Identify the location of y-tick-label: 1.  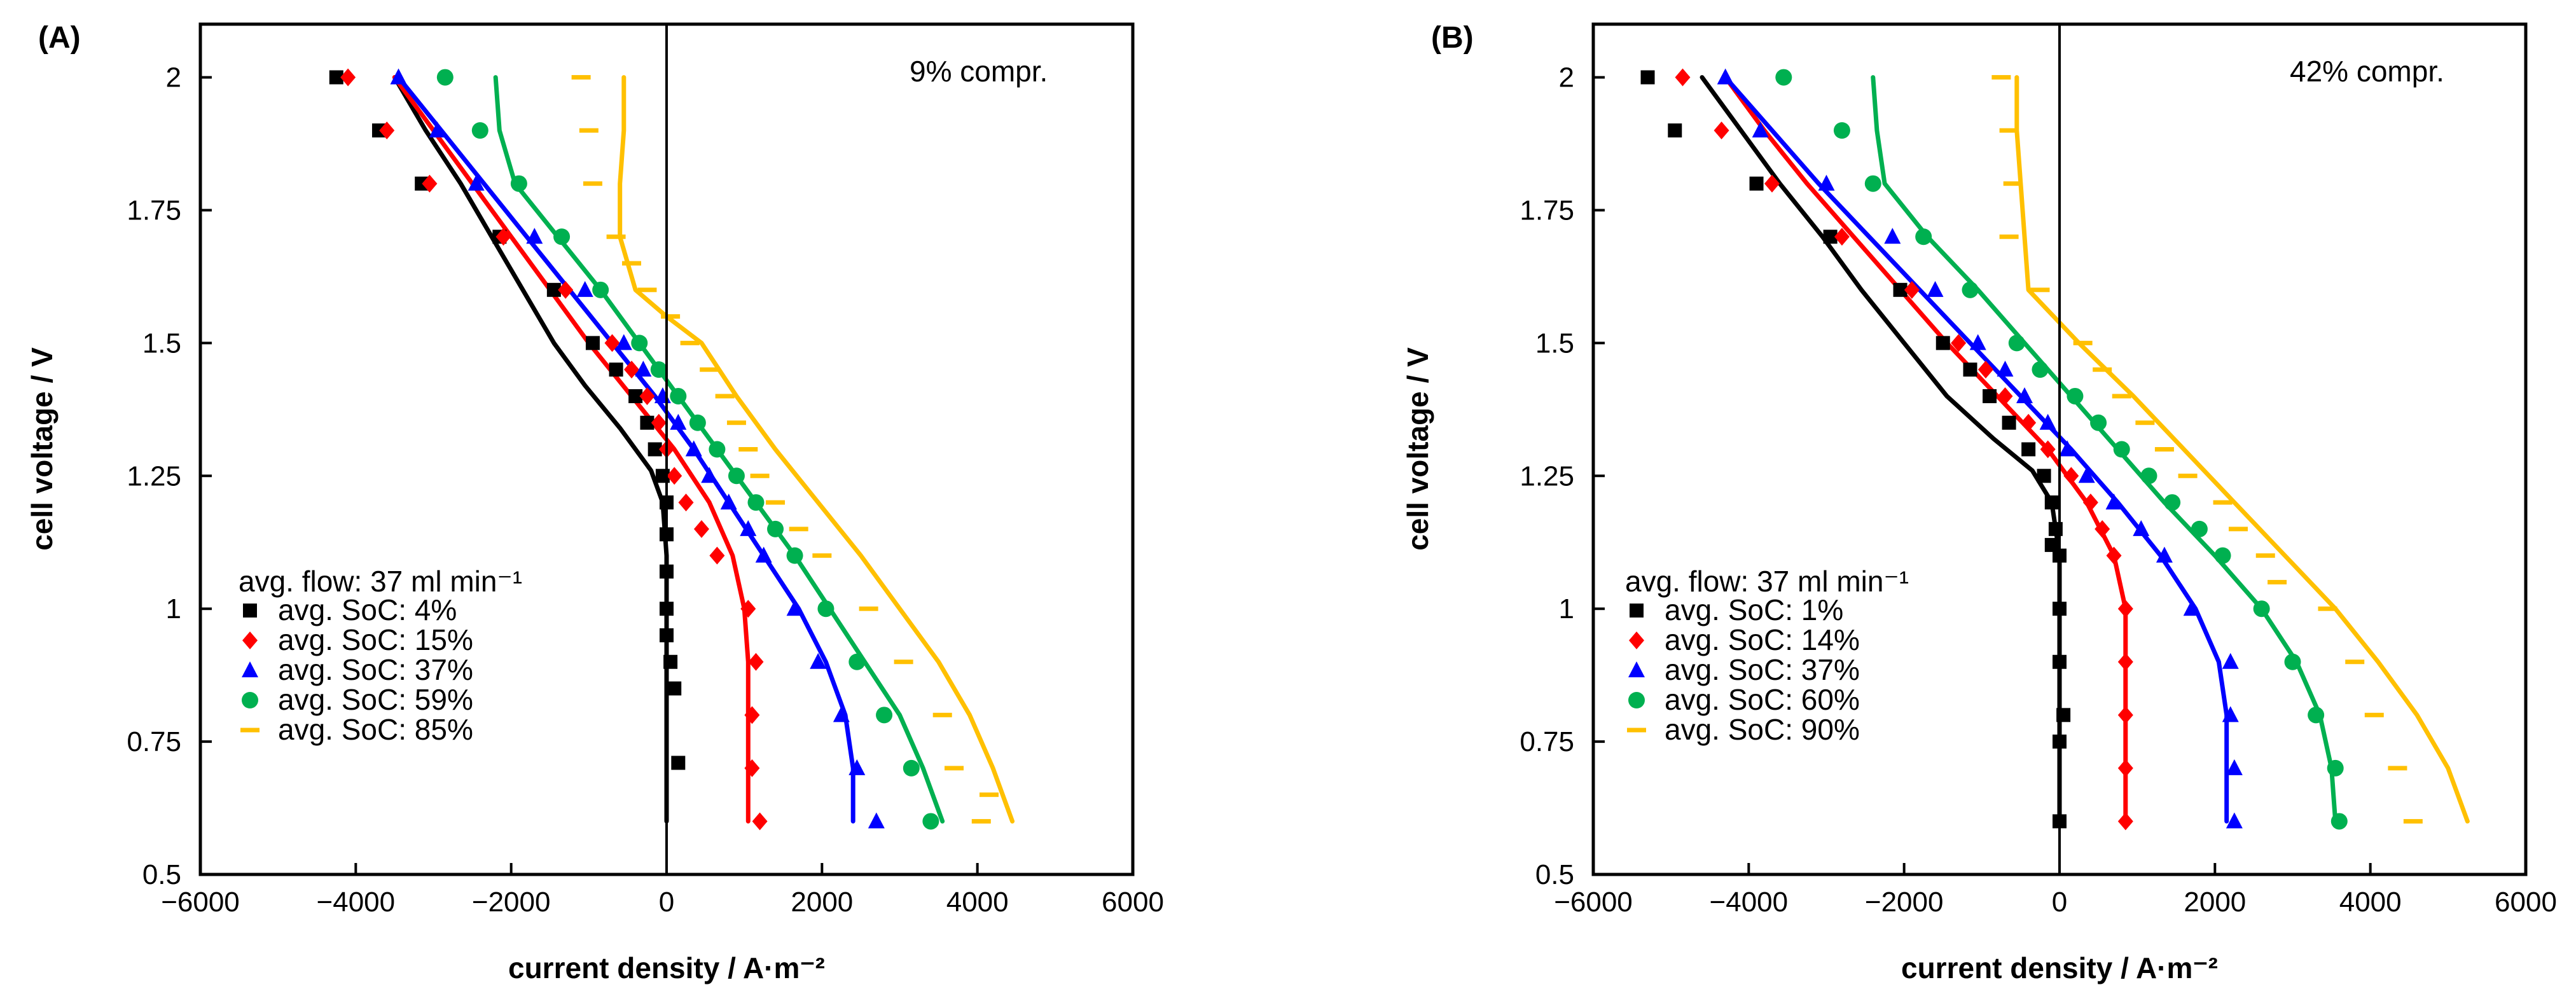
(173, 609).